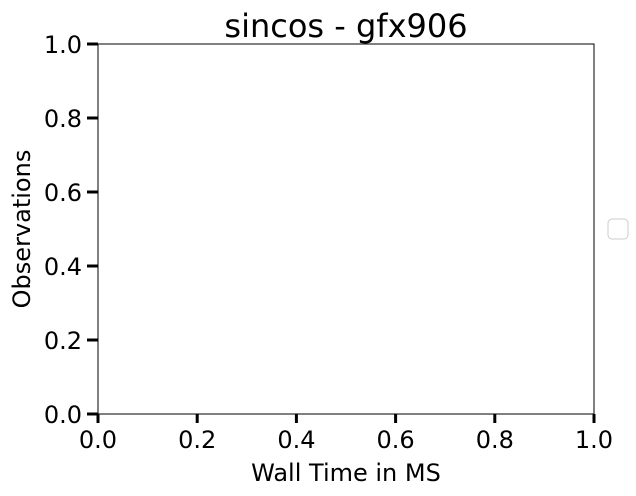 This screenshot has width=636, height=496. Describe the element at coordinates (63, 193) in the screenshot. I see `y-tick-label: 0.6` at that location.